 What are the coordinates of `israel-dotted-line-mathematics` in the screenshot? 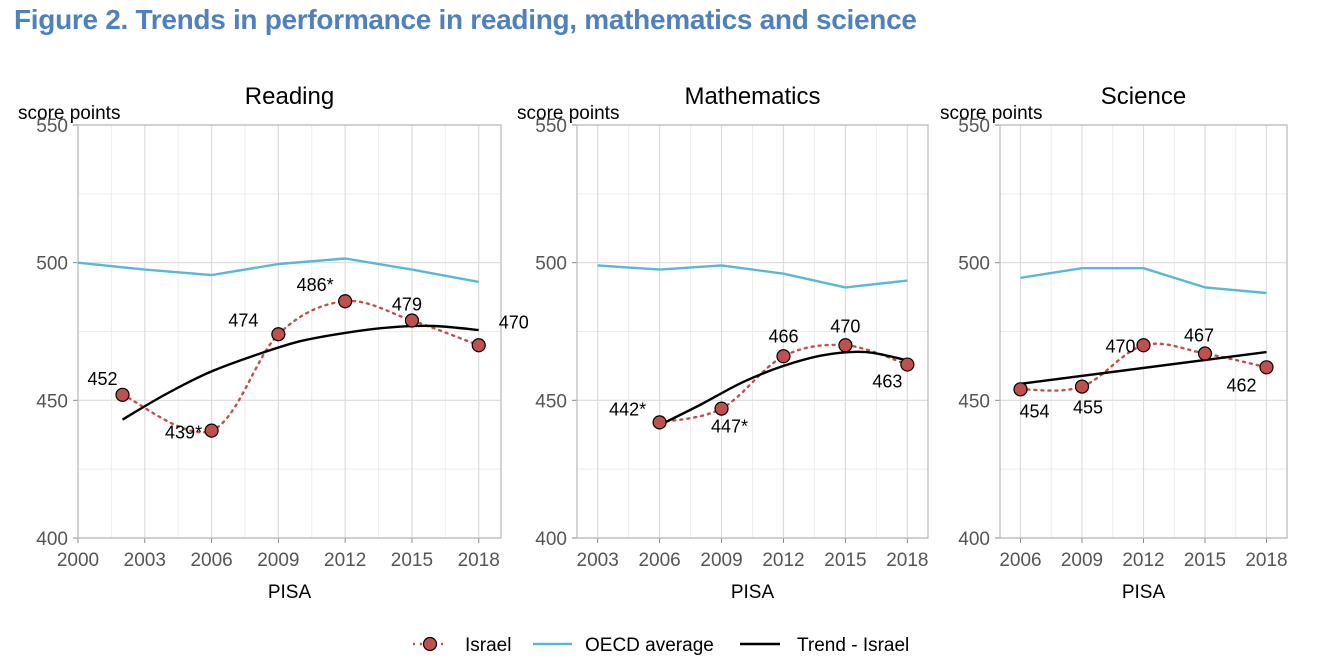 It's located at (783, 383).